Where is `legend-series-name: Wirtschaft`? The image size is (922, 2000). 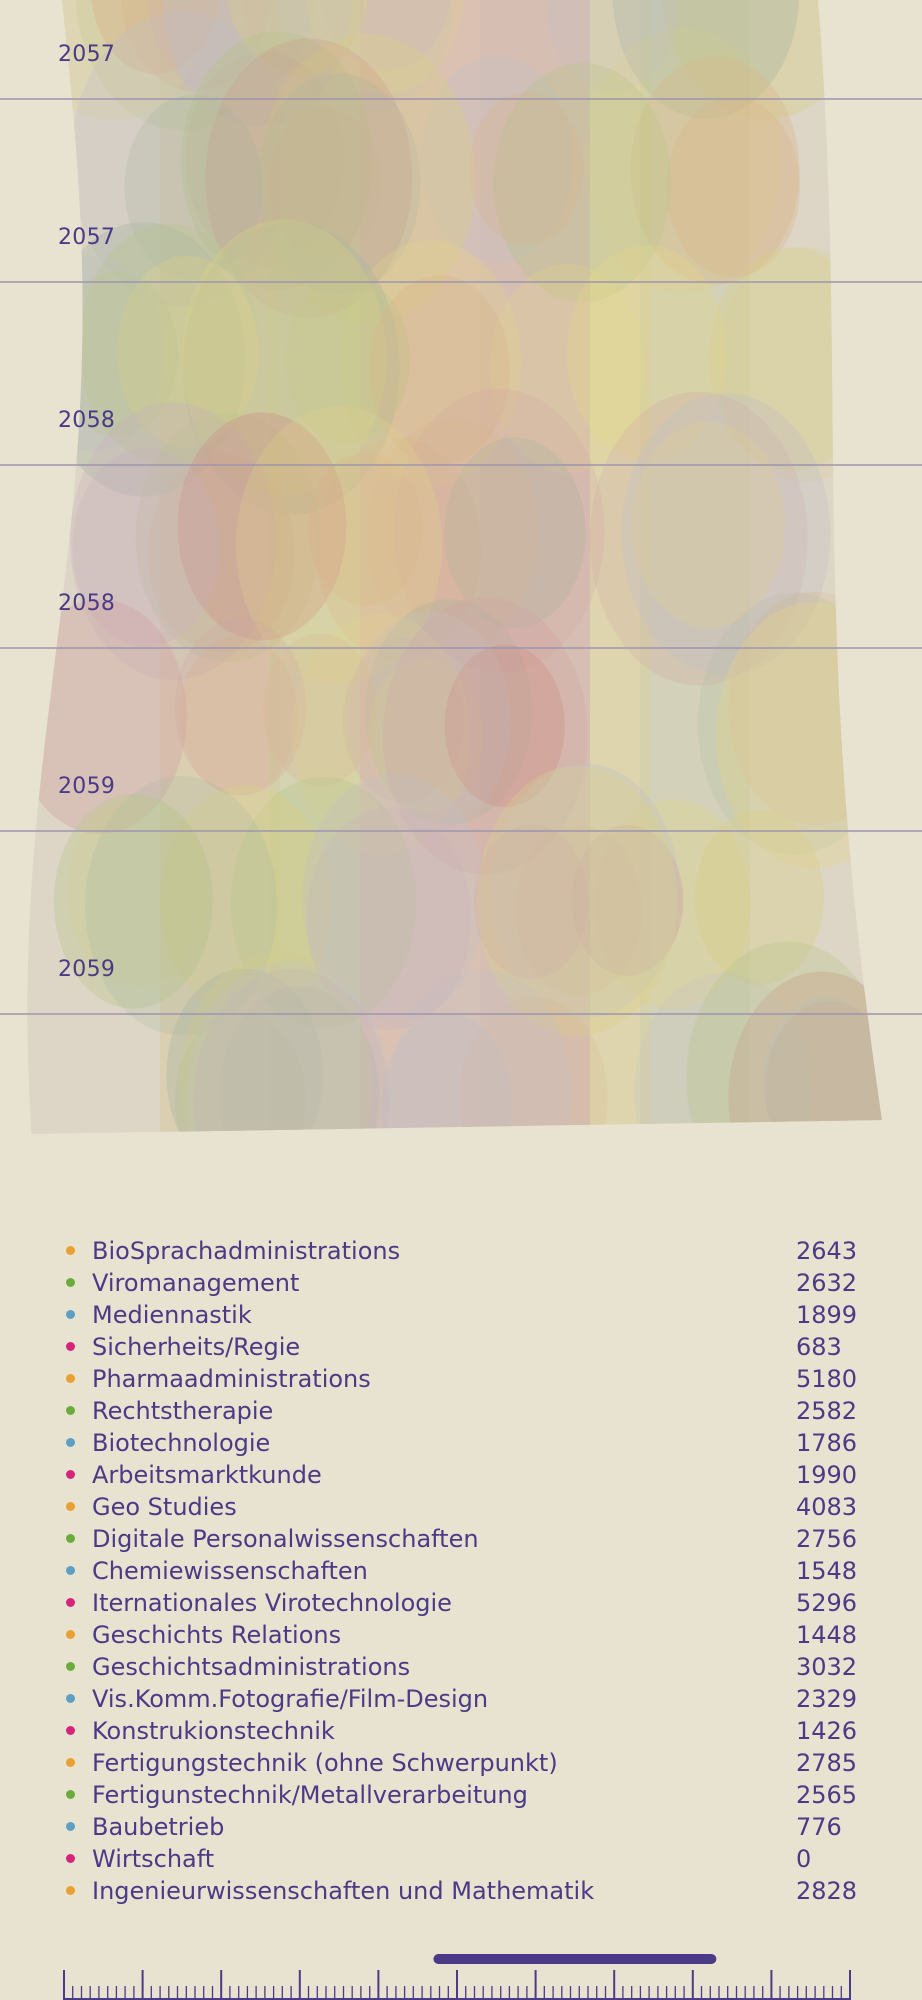
legend-series-name: Wirtschaft is located at coordinates (153, 1859).